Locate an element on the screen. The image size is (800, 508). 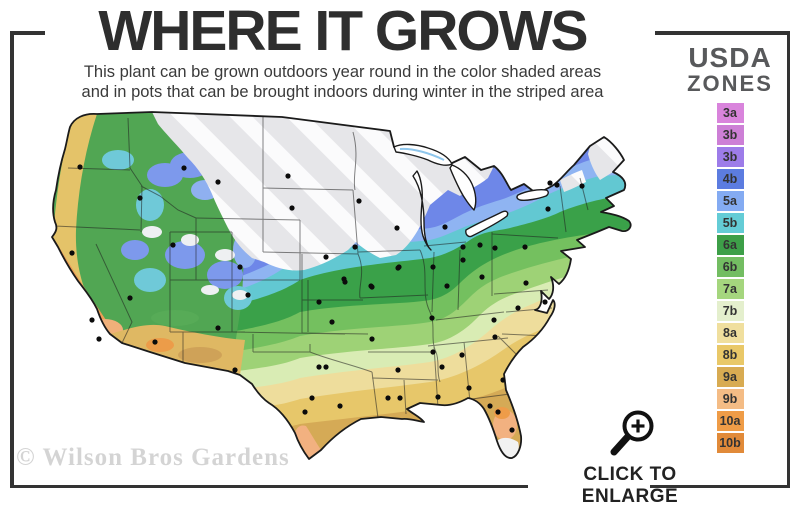
frame-bottom-left is located at coordinates (269, 486).